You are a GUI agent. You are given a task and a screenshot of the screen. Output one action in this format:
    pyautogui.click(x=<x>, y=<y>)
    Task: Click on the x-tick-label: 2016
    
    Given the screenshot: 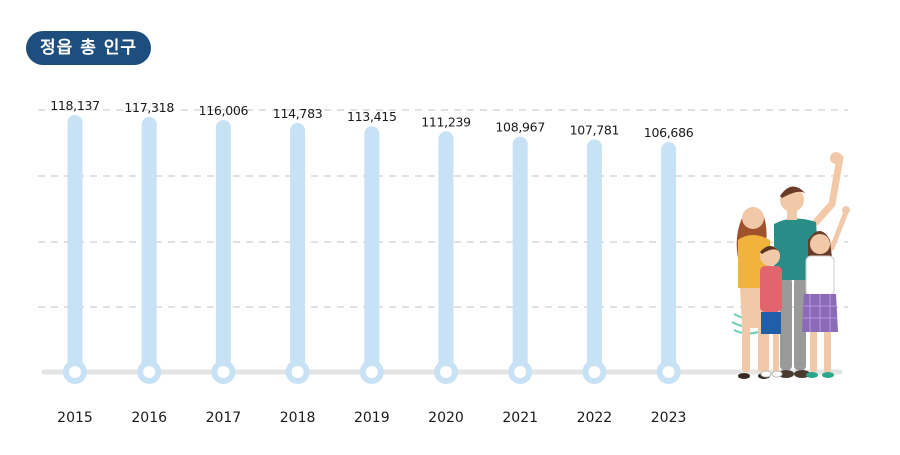 What is the action you would take?
    pyautogui.click(x=149, y=418)
    